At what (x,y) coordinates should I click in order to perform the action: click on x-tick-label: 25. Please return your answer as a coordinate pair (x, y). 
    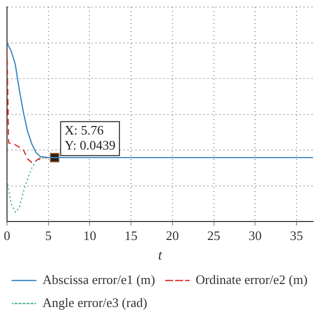
    Looking at the image, I should click on (213, 235).